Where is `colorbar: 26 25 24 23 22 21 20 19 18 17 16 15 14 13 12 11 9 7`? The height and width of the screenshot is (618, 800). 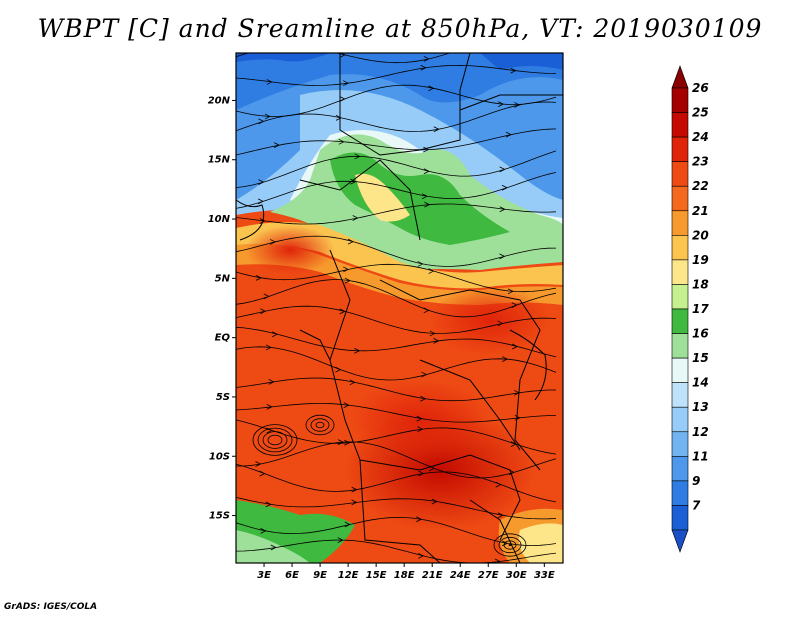
colorbar: 26 25 24 23 22 21 20 19 18 17 16 15 14 13 12 11 9 7 is located at coordinates (690, 309).